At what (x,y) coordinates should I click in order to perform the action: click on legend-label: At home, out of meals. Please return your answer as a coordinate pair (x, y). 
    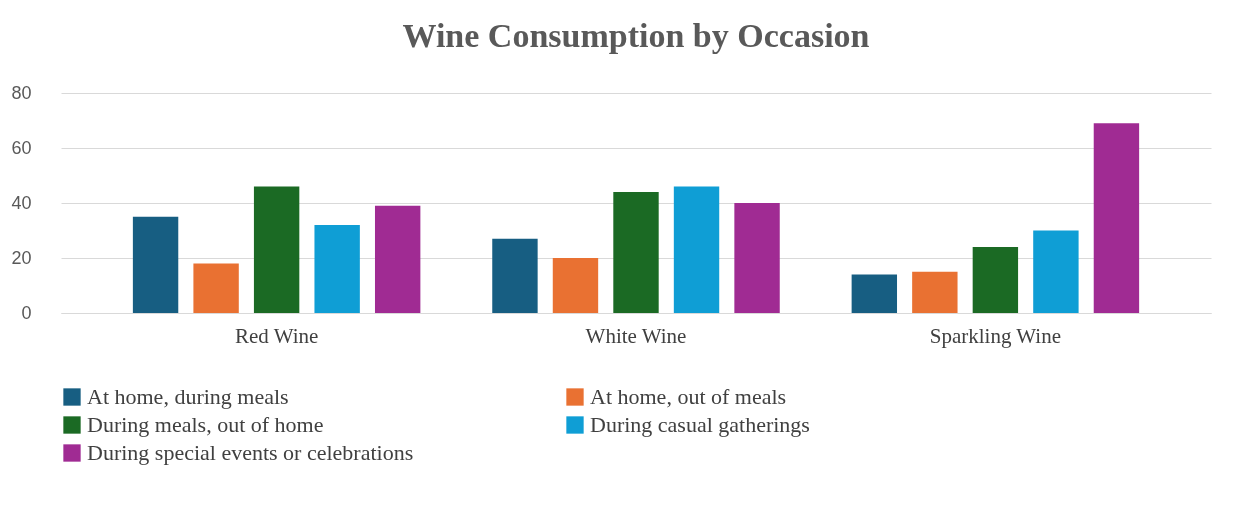
    Looking at the image, I should click on (688, 396).